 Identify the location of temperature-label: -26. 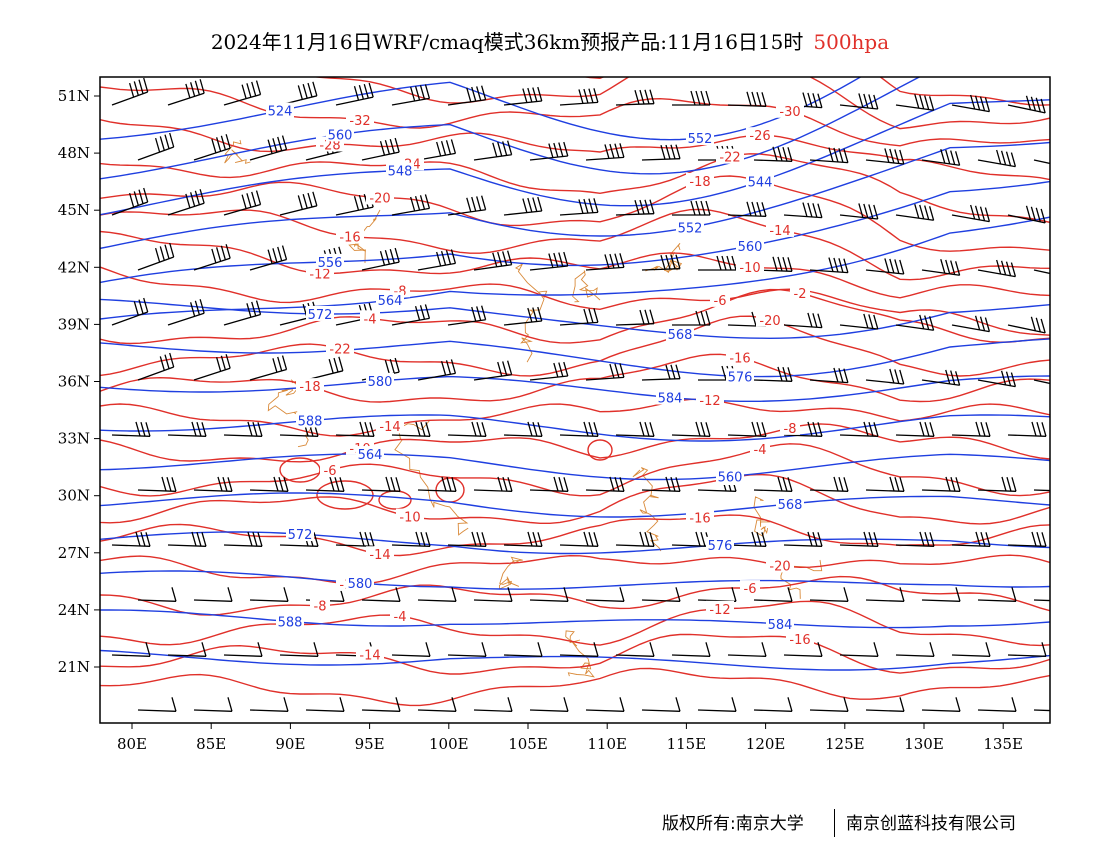
(760, 135).